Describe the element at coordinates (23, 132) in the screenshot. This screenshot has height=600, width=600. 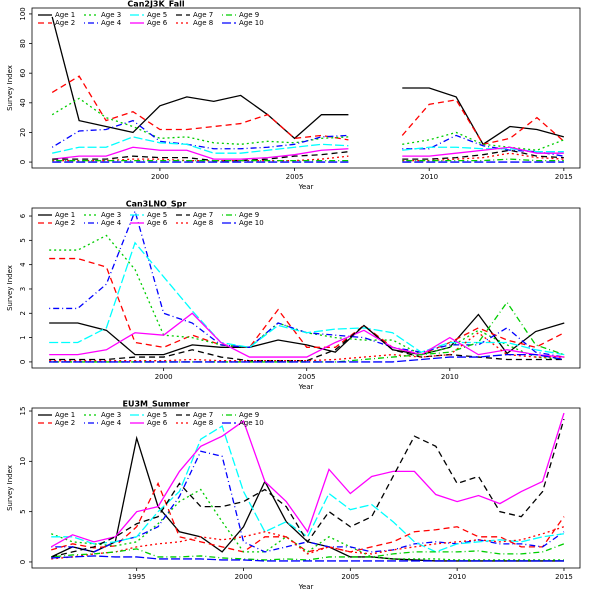
I see `y-tick-label: 20` at that location.